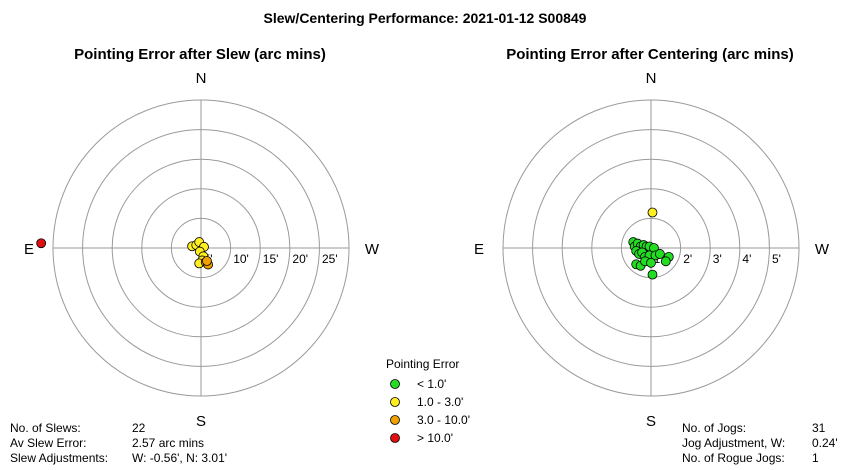 This screenshot has height=470, width=850. I want to click on slew-count-value: 22, so click(139, 428).